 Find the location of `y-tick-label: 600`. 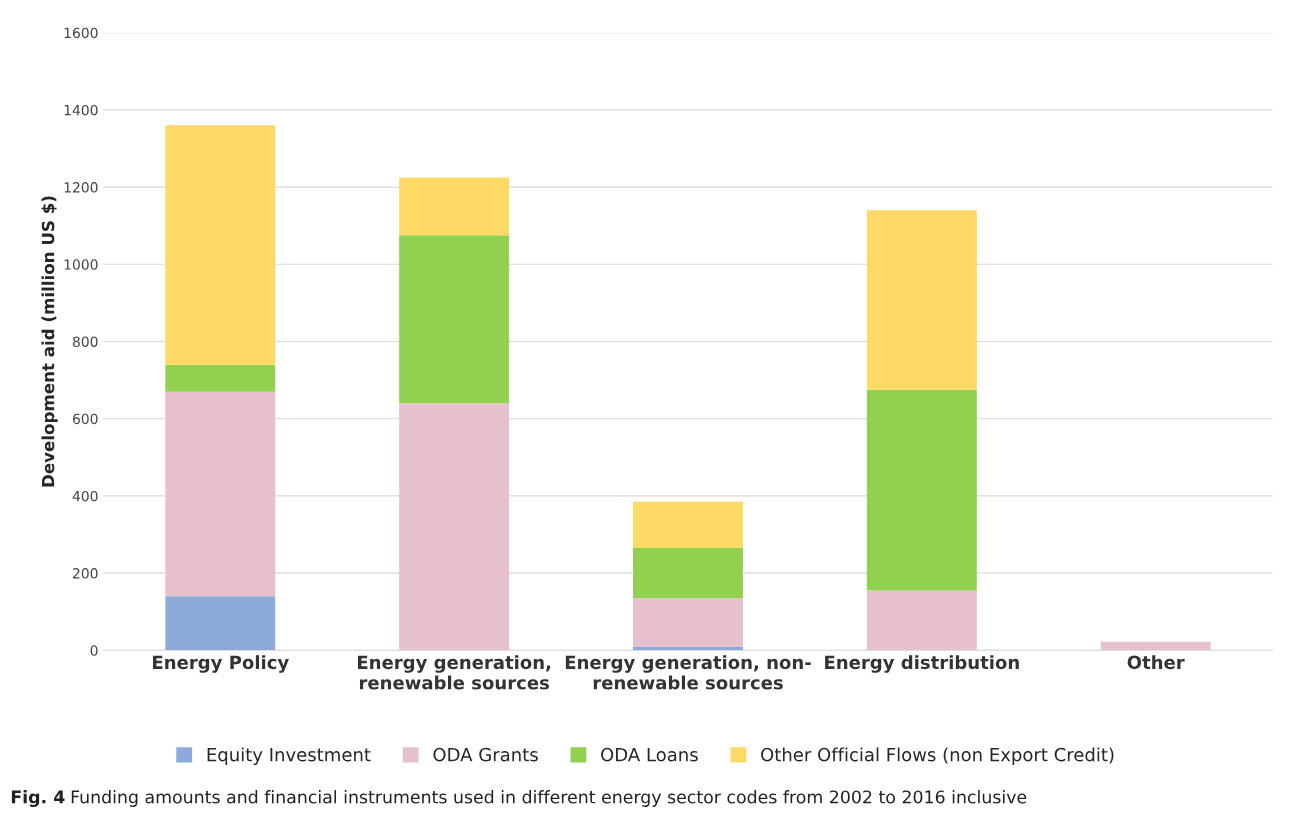

y-tick-label: 600 is located at coordinates (85, 419).